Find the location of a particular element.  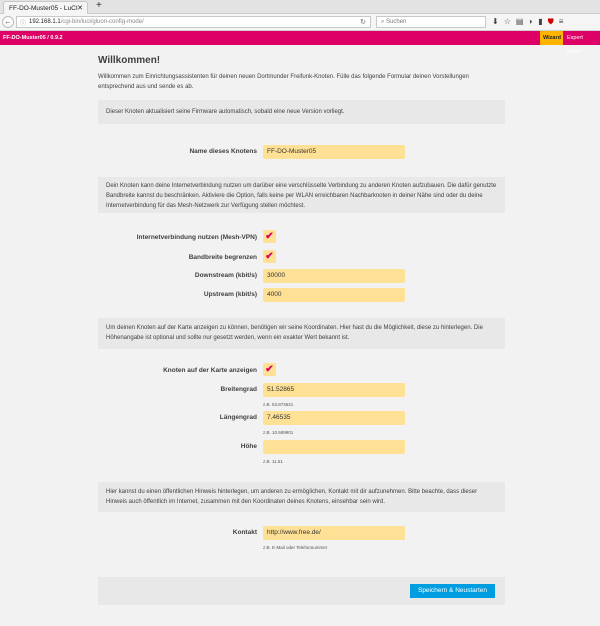

download-icon: ⬇ is located at coordinates (498, 21).